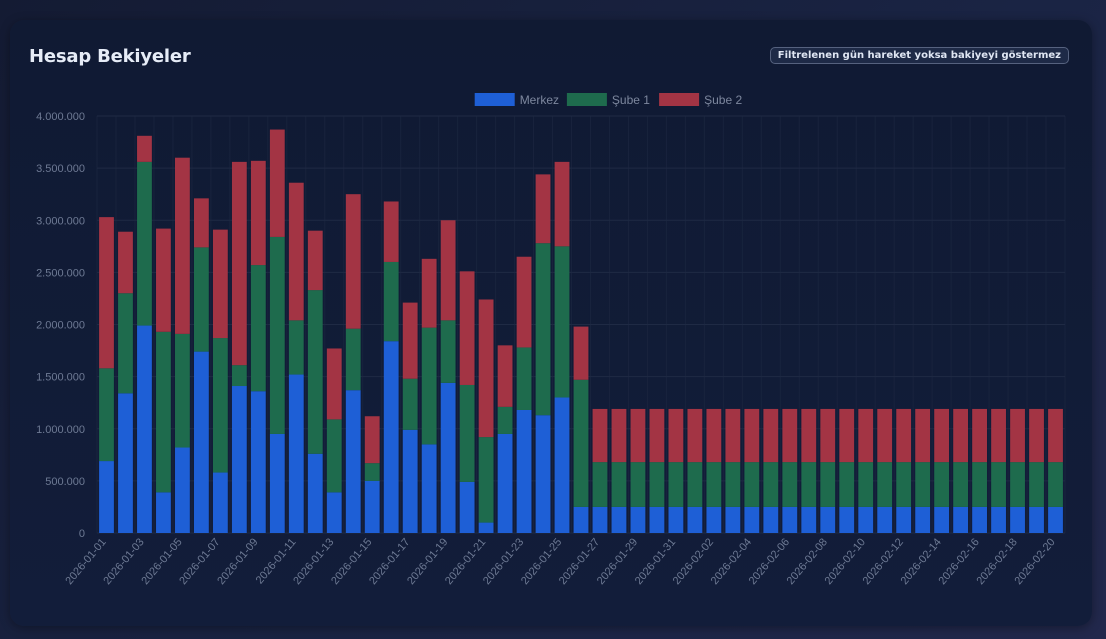 The height and width of the screenshot is (639, 1106). What do you see at coordinates (723, 100) in the screenshot?
I see `legend-label: Şube 2` at bounding box center [723, 100].